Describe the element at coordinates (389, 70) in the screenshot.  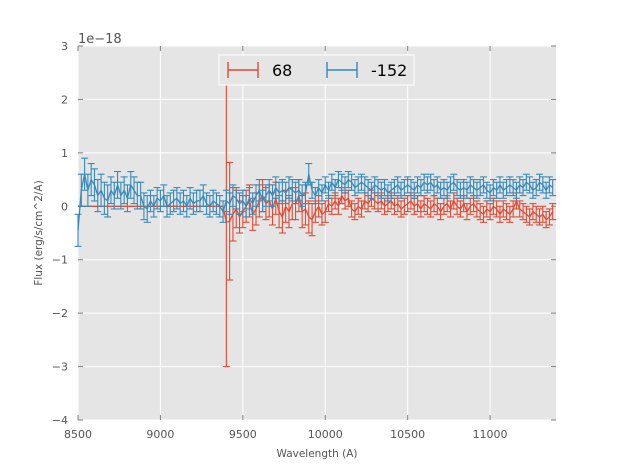
I see `legend-label-minus-152: -152` at that location.